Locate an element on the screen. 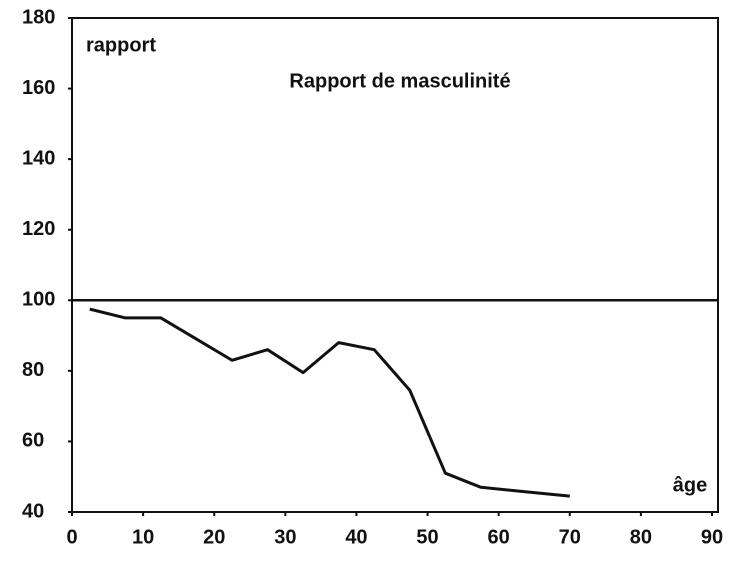 This screenshot has height=562, width=746. y-axis-label: rapport is located at coordinates (121, 45).